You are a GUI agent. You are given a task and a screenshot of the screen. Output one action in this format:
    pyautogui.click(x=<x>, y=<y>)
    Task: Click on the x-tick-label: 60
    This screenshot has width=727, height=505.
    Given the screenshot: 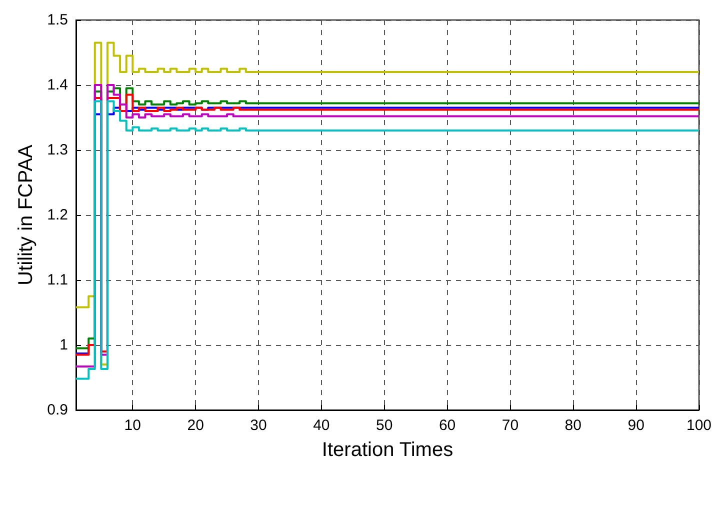 What is the action you would take?
    pyautogui.click(x=447, y=425)
    